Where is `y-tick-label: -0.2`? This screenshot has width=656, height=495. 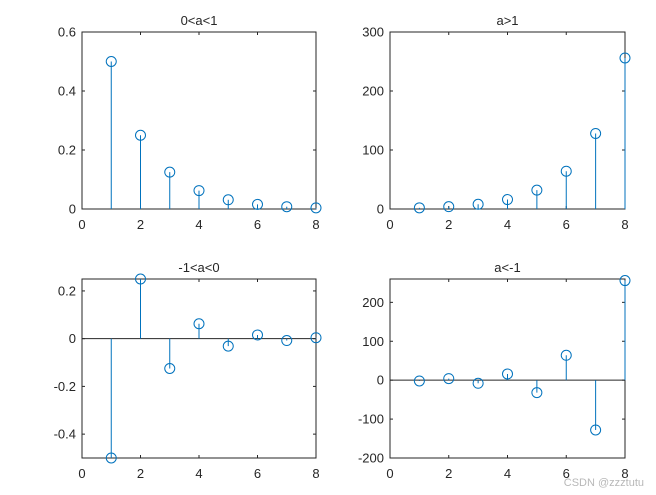 y-tick-label: -0.2 is located at coordinates (65, 386).